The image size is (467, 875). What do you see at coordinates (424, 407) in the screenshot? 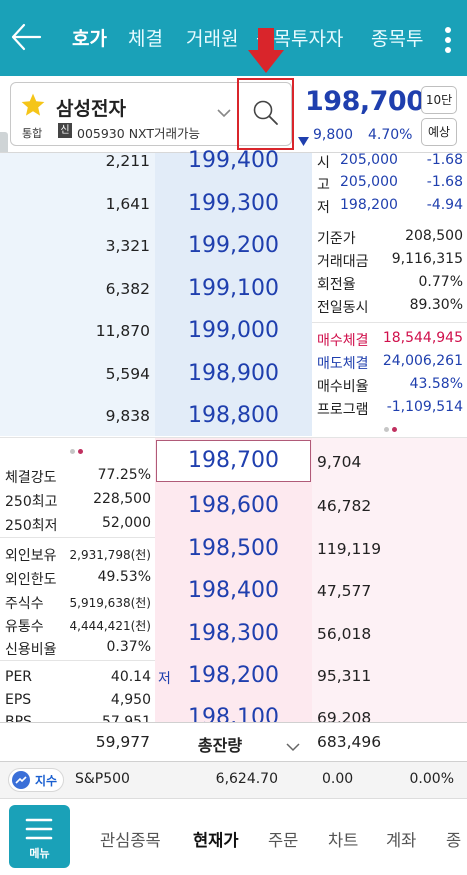
I see `program-value: -1,109,514` at bounding box center [424, 407].